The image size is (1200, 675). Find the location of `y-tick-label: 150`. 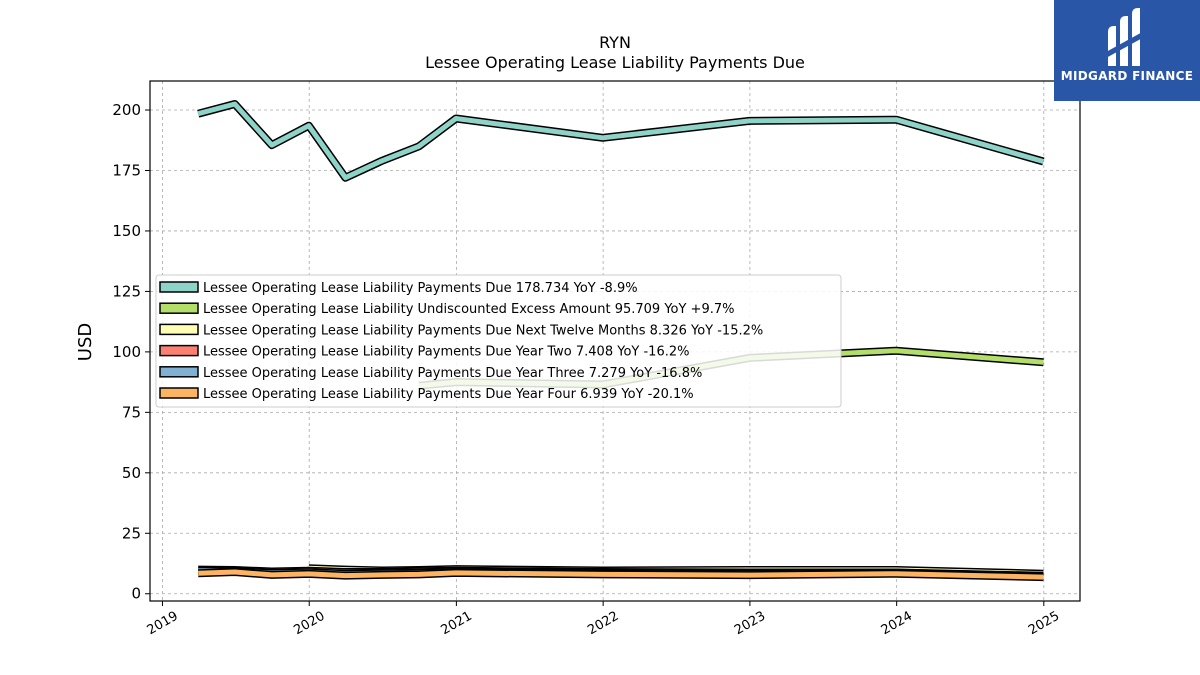

y-tick-label: 150 is located at coordinates (126, 231).